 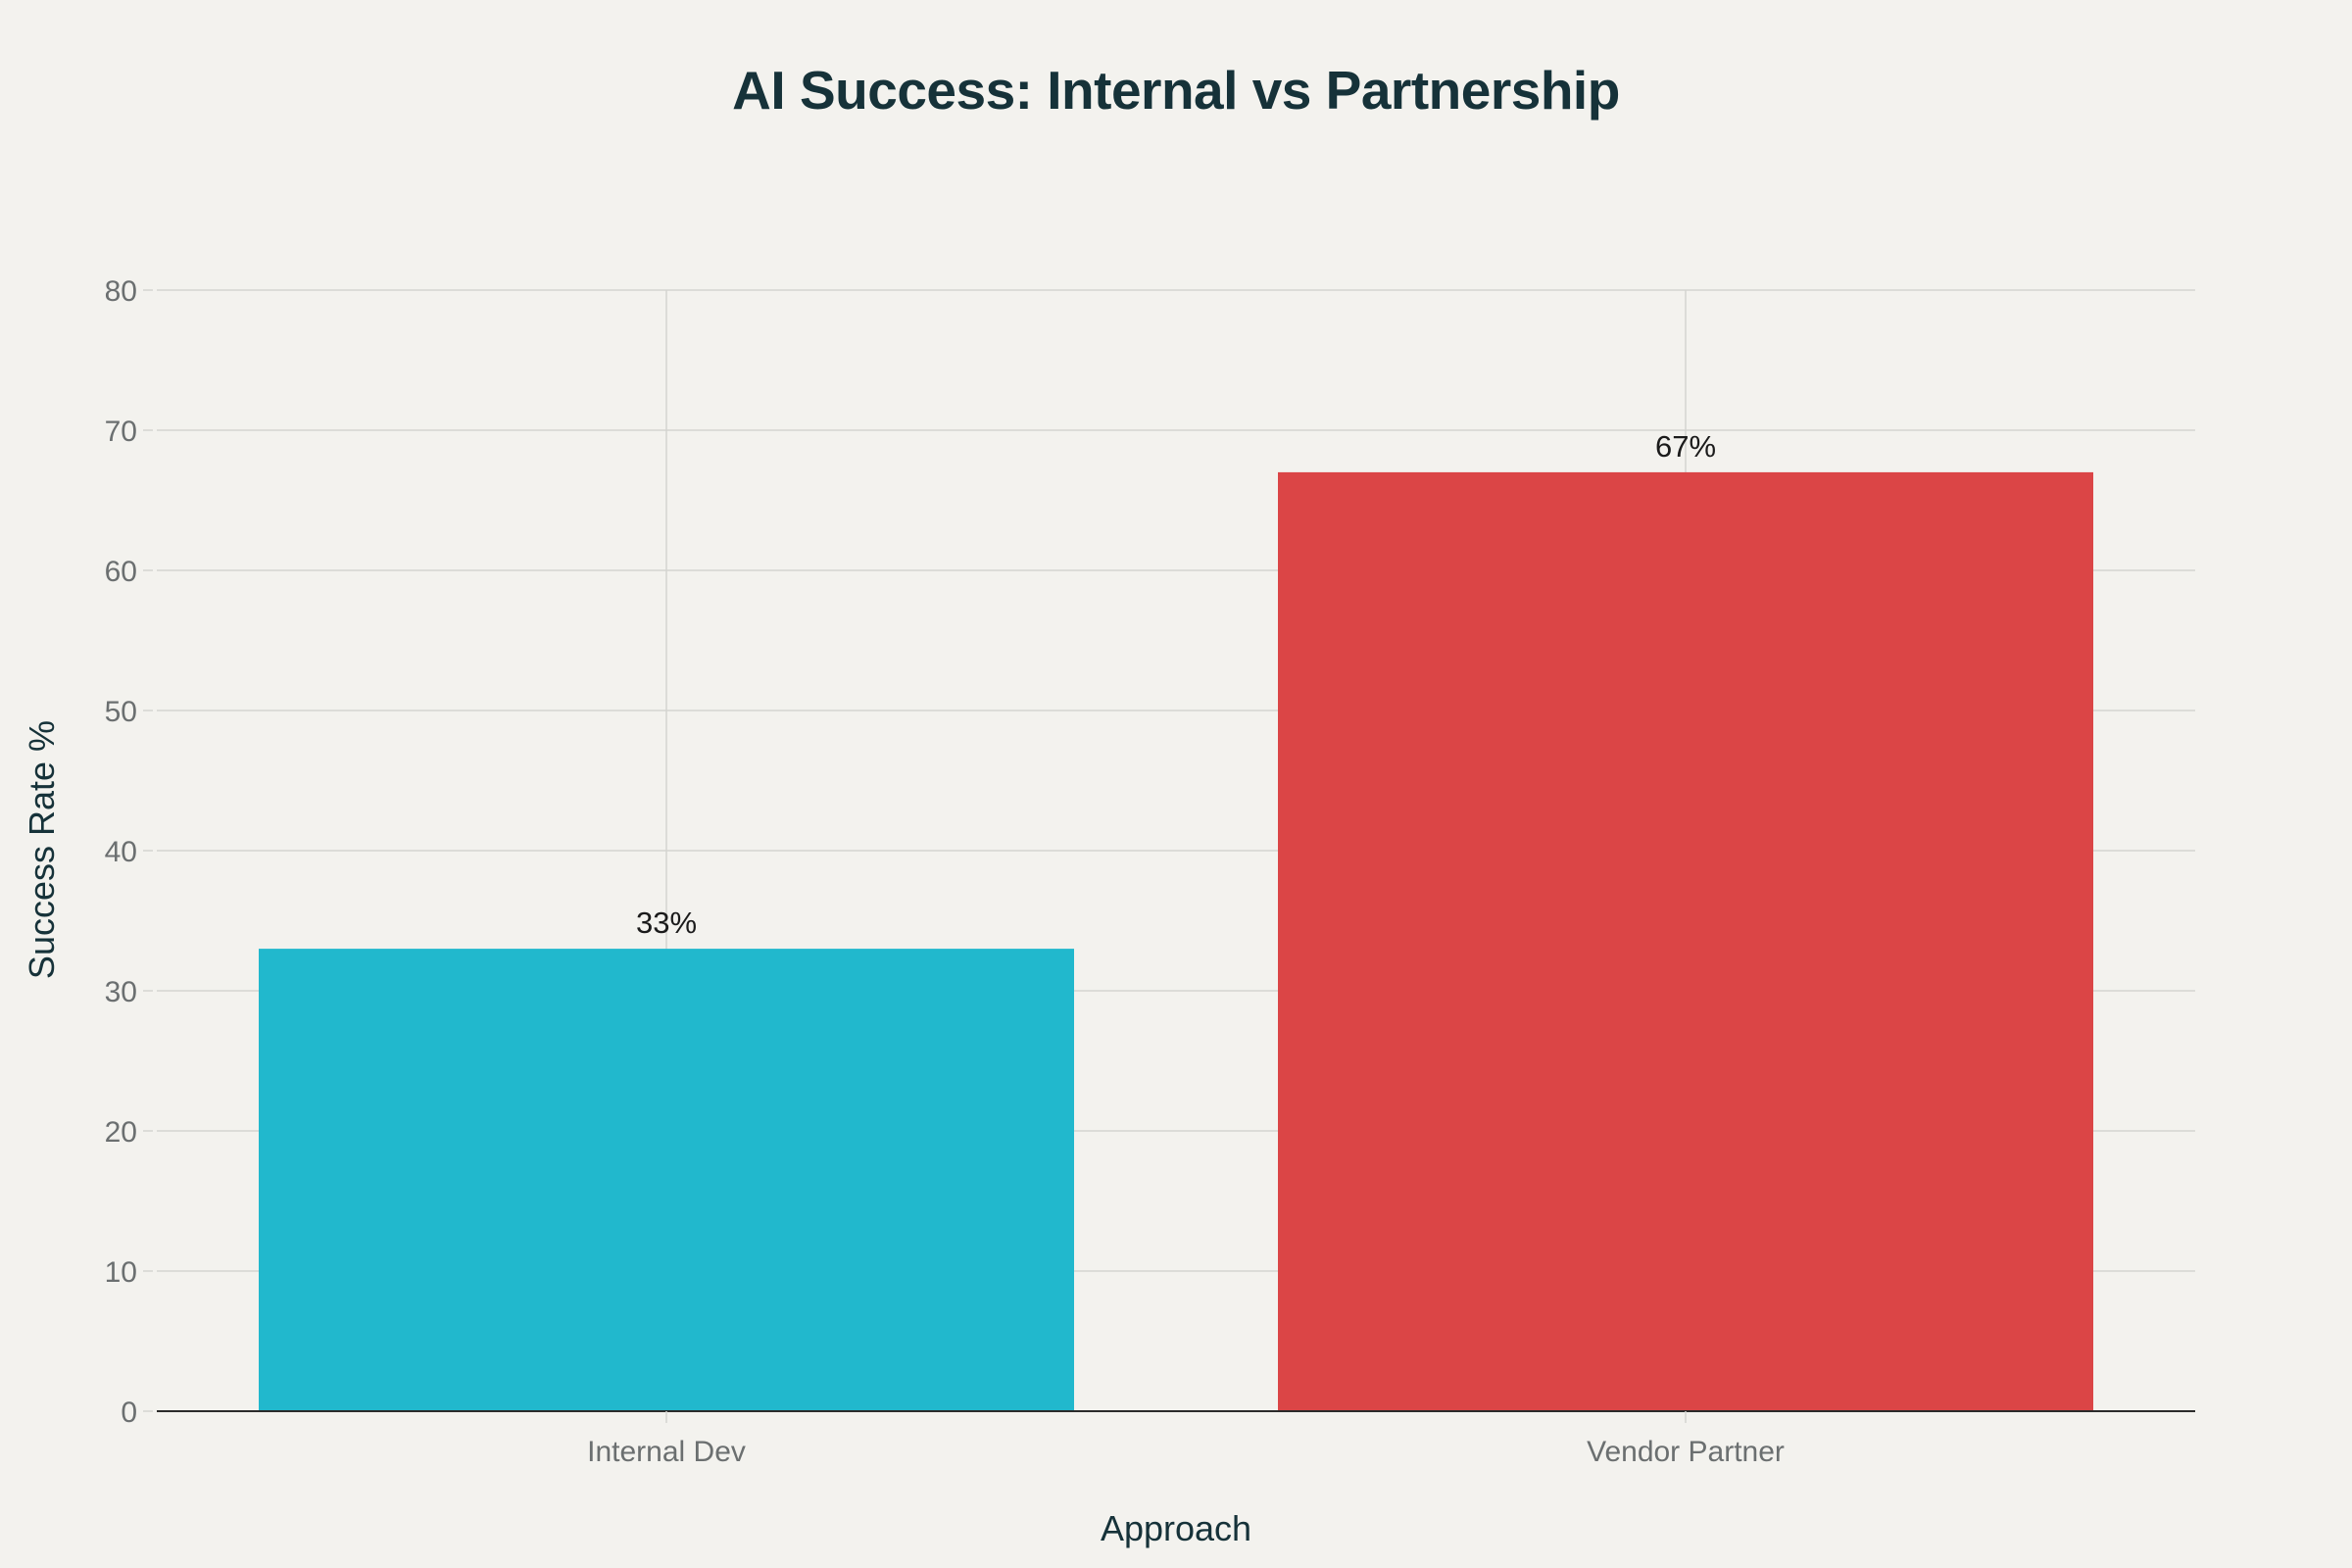 What do you see at coordinates (1176, 90) in the screenshot?
I see `chart-title: AI Success: Internal vs Partnership` at bounding box center [1176, 90].